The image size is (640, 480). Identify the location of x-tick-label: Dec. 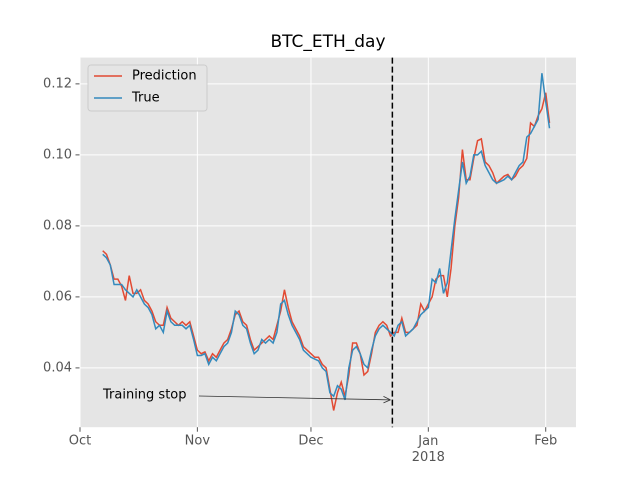
(310, 441).